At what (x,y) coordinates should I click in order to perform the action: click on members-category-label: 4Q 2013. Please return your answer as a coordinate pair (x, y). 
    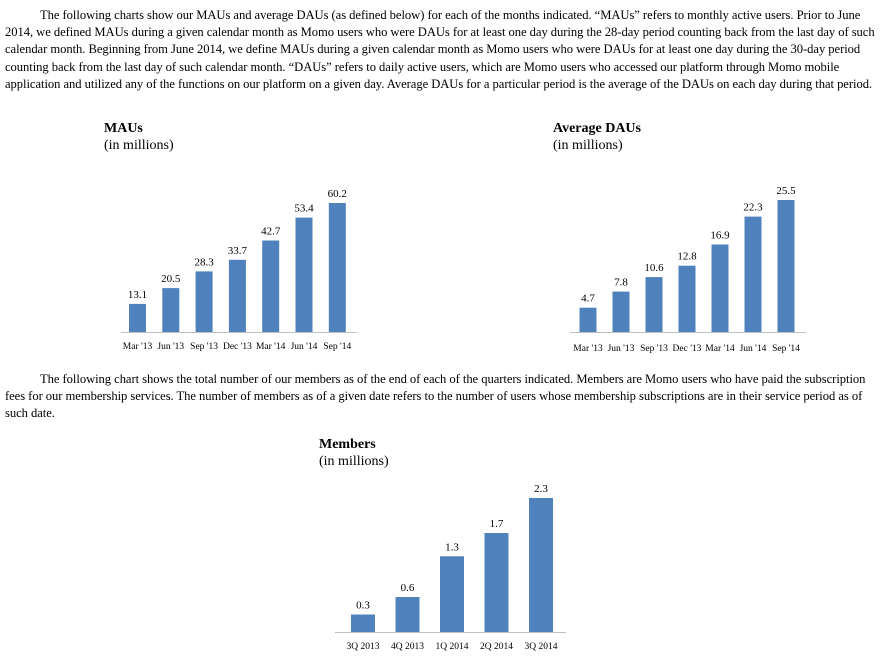
    Looking at the image, I should click on (407, 647).